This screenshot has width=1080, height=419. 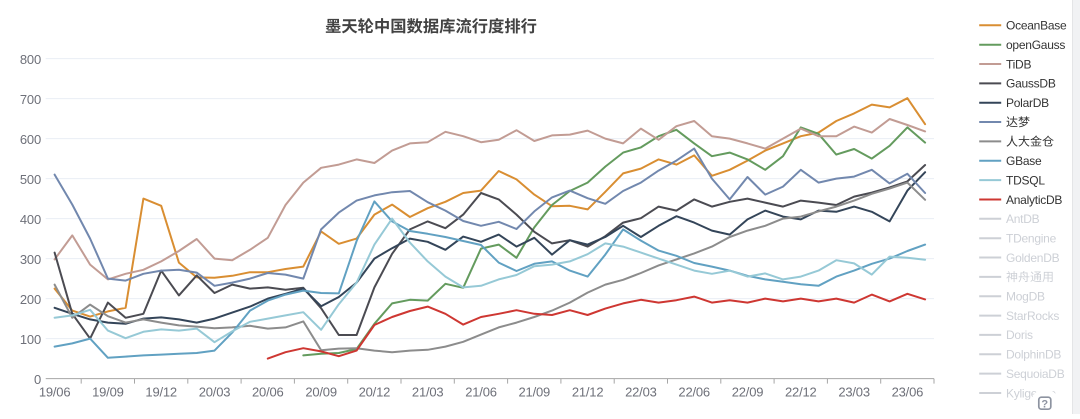 What do you see at coordinates (30, 139) in the screenshot?
I see `svg-text: 600` at bounding box center [30, 139].